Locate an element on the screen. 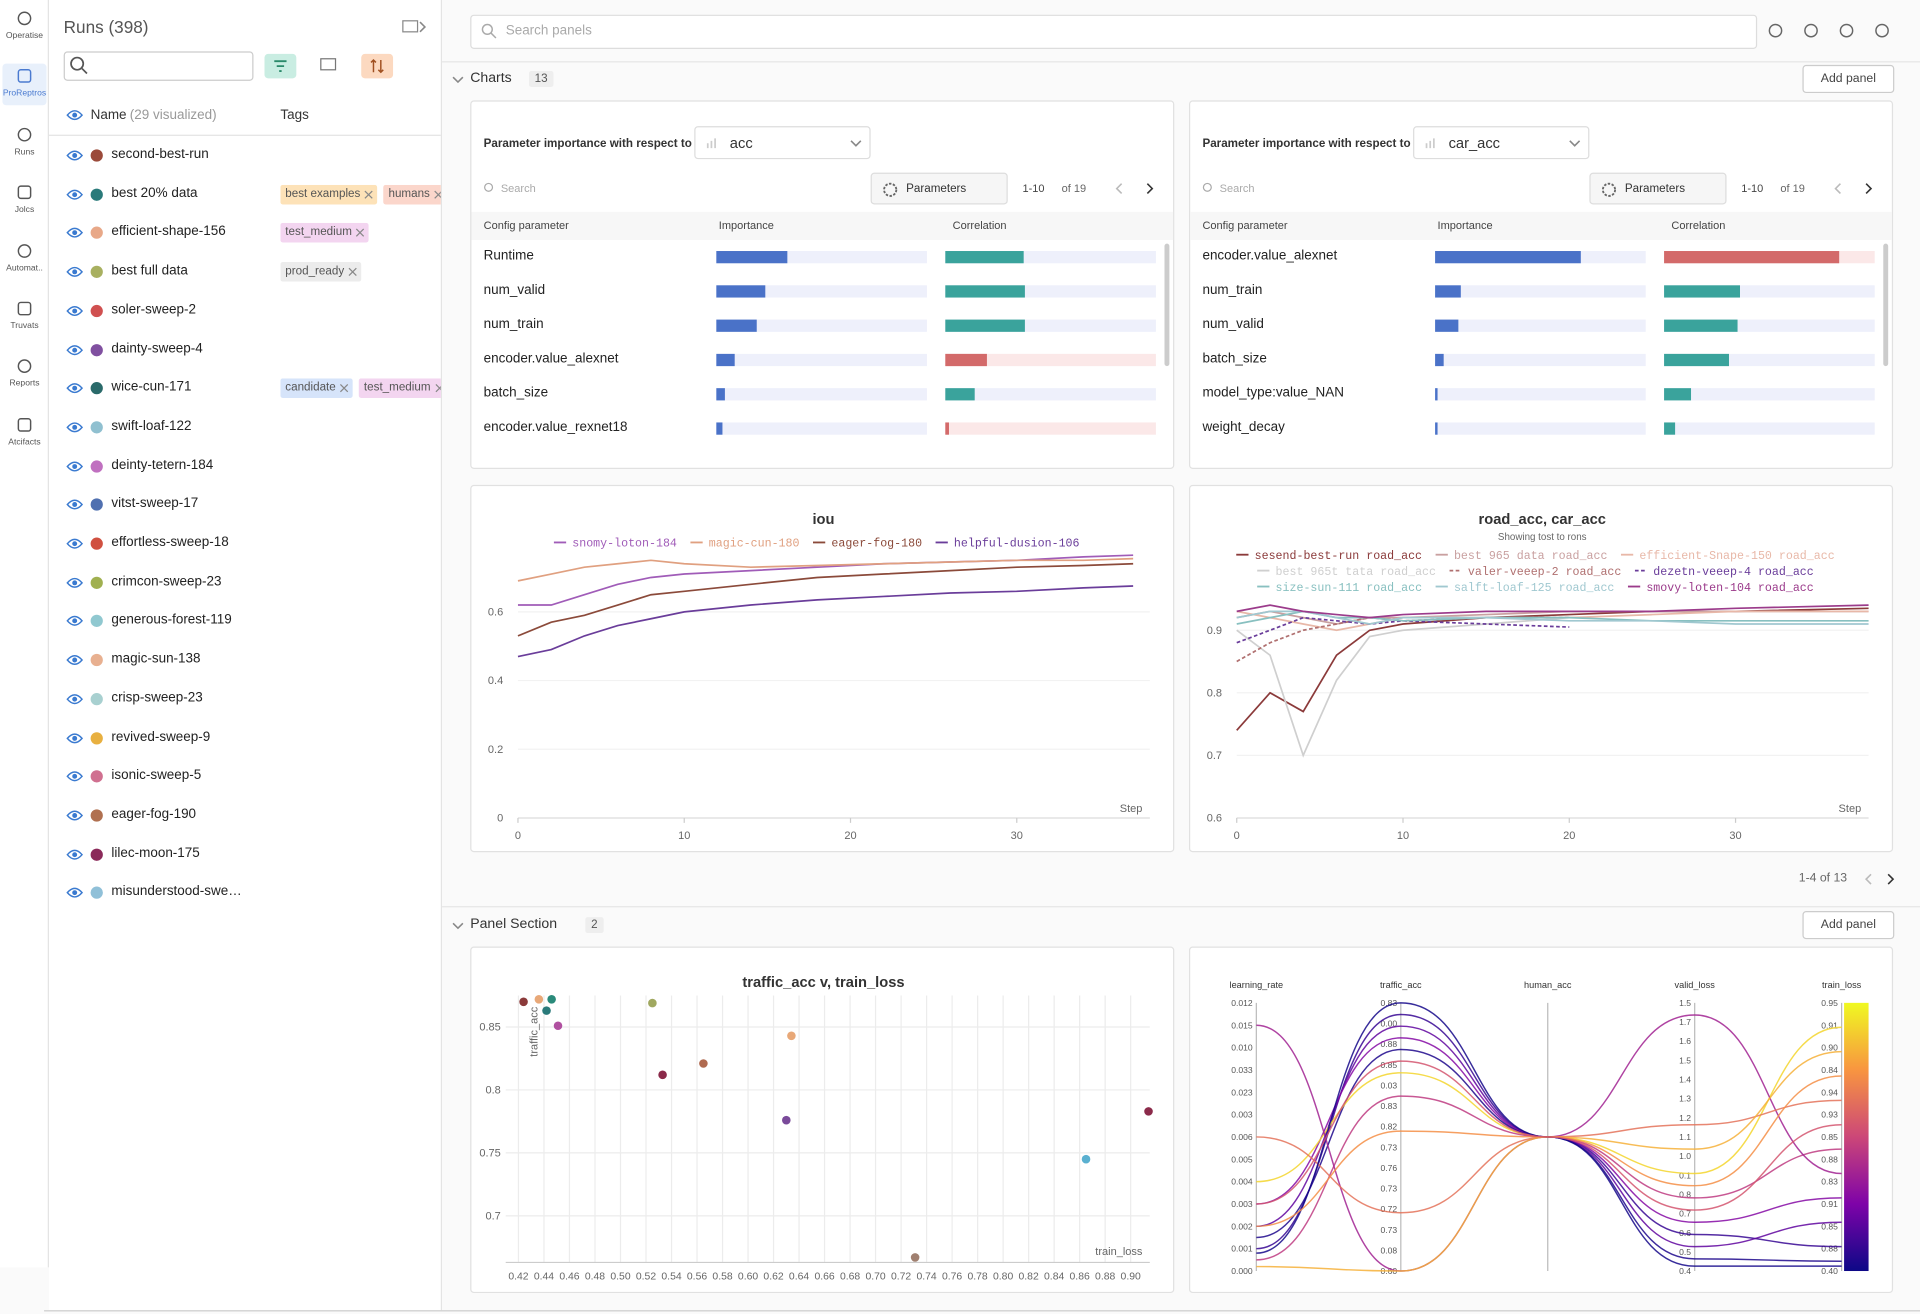  run-name: efficient-shape-156 is located at coordinates (168, 232).